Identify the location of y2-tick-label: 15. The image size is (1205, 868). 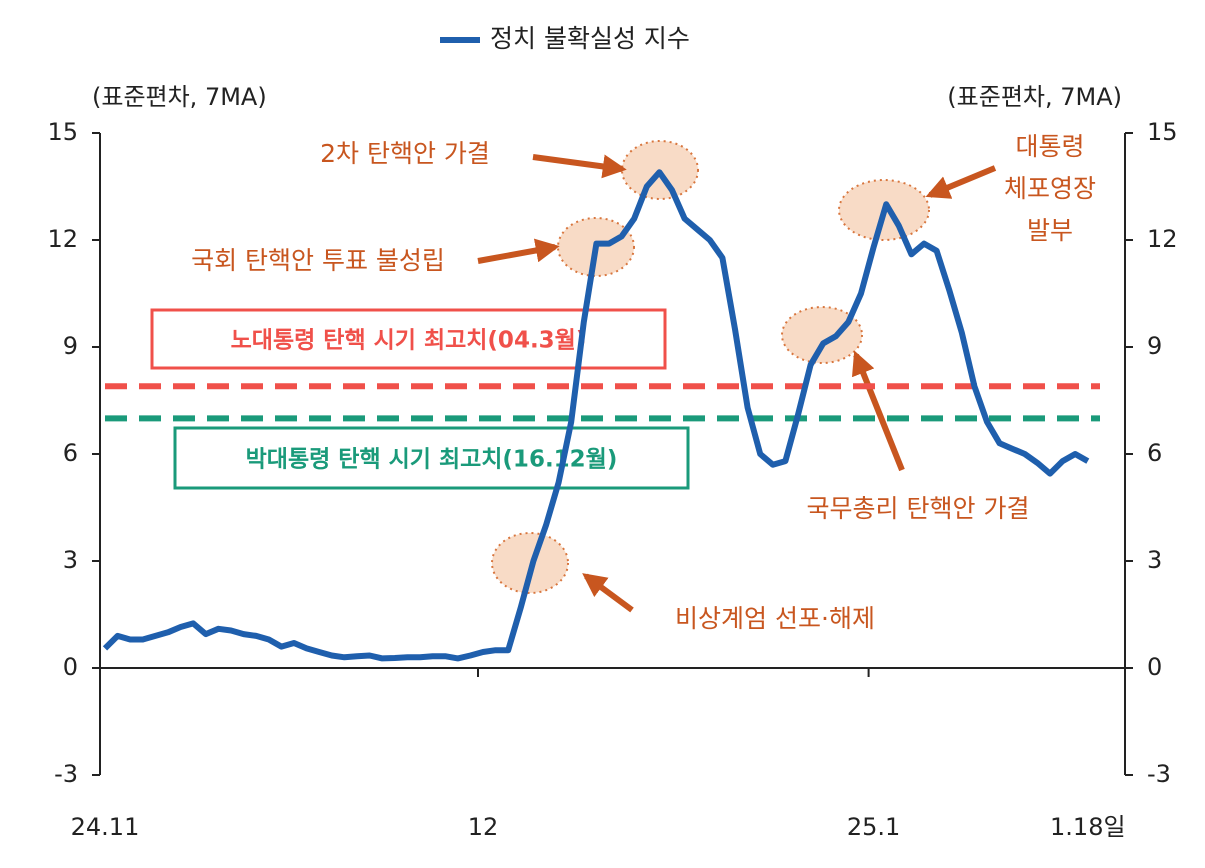
(1162, 132).